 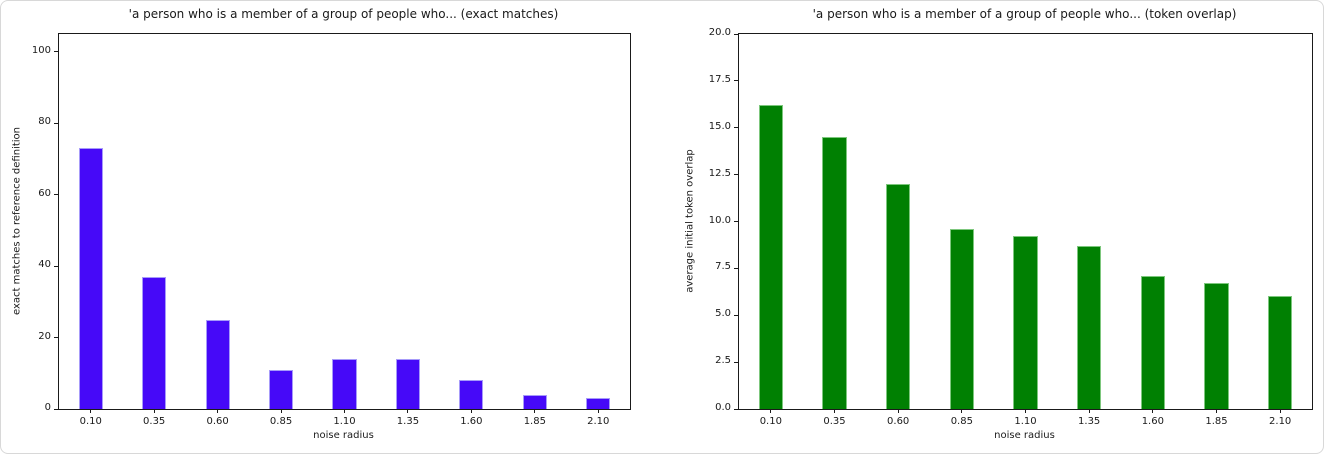 What do you see at coordinates (47, 407) in the screenshot?
I see `y-tick-label: 0` at bounding box center [47, 407].